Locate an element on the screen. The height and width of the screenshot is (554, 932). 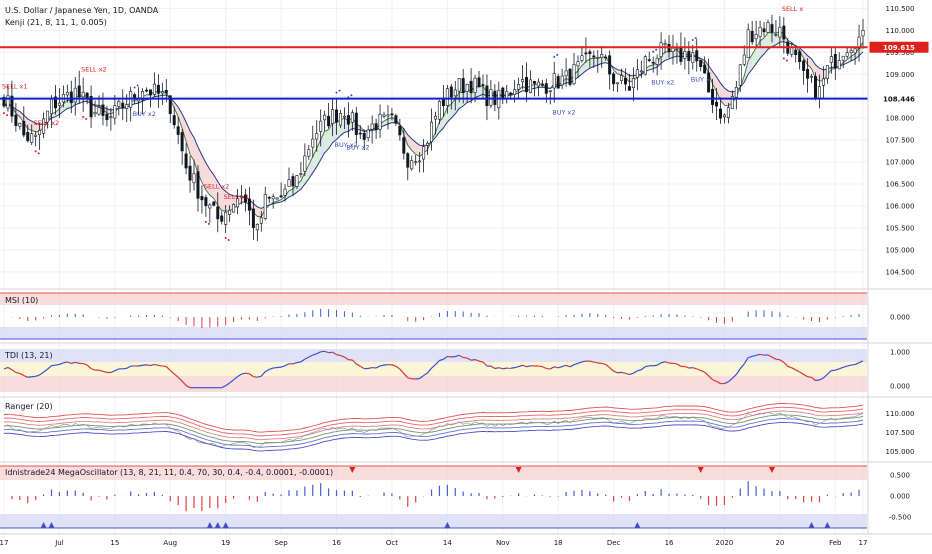
date-tick-label: 17 is located at coordinates (4, 543).